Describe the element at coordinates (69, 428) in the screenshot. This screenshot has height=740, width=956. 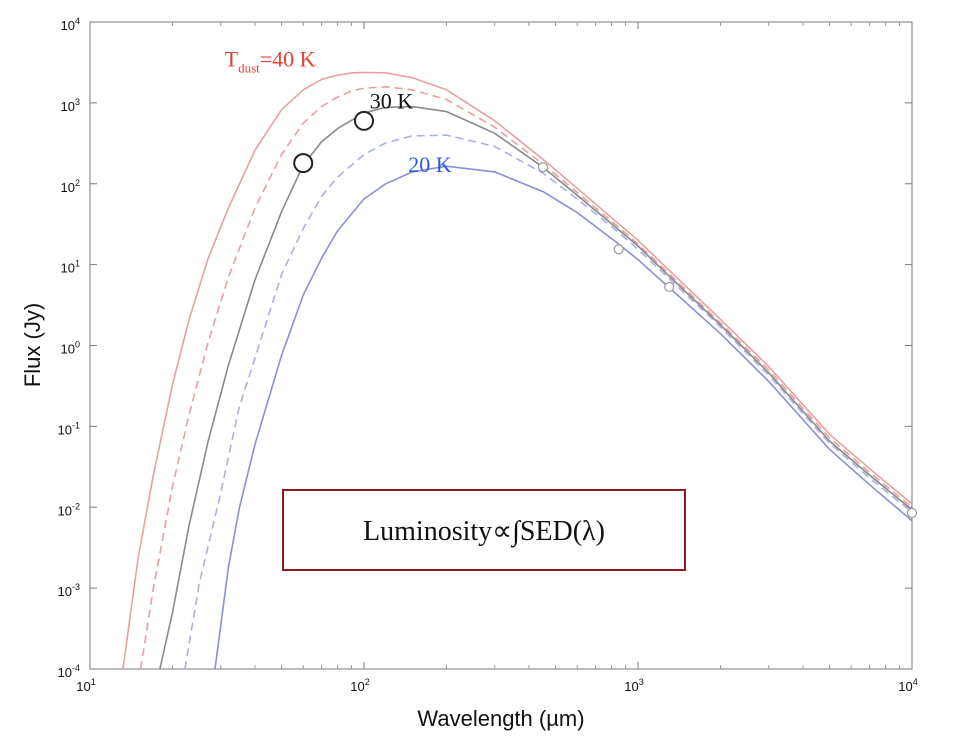
I see `y-tick-label: 10⁻¹` at that location.